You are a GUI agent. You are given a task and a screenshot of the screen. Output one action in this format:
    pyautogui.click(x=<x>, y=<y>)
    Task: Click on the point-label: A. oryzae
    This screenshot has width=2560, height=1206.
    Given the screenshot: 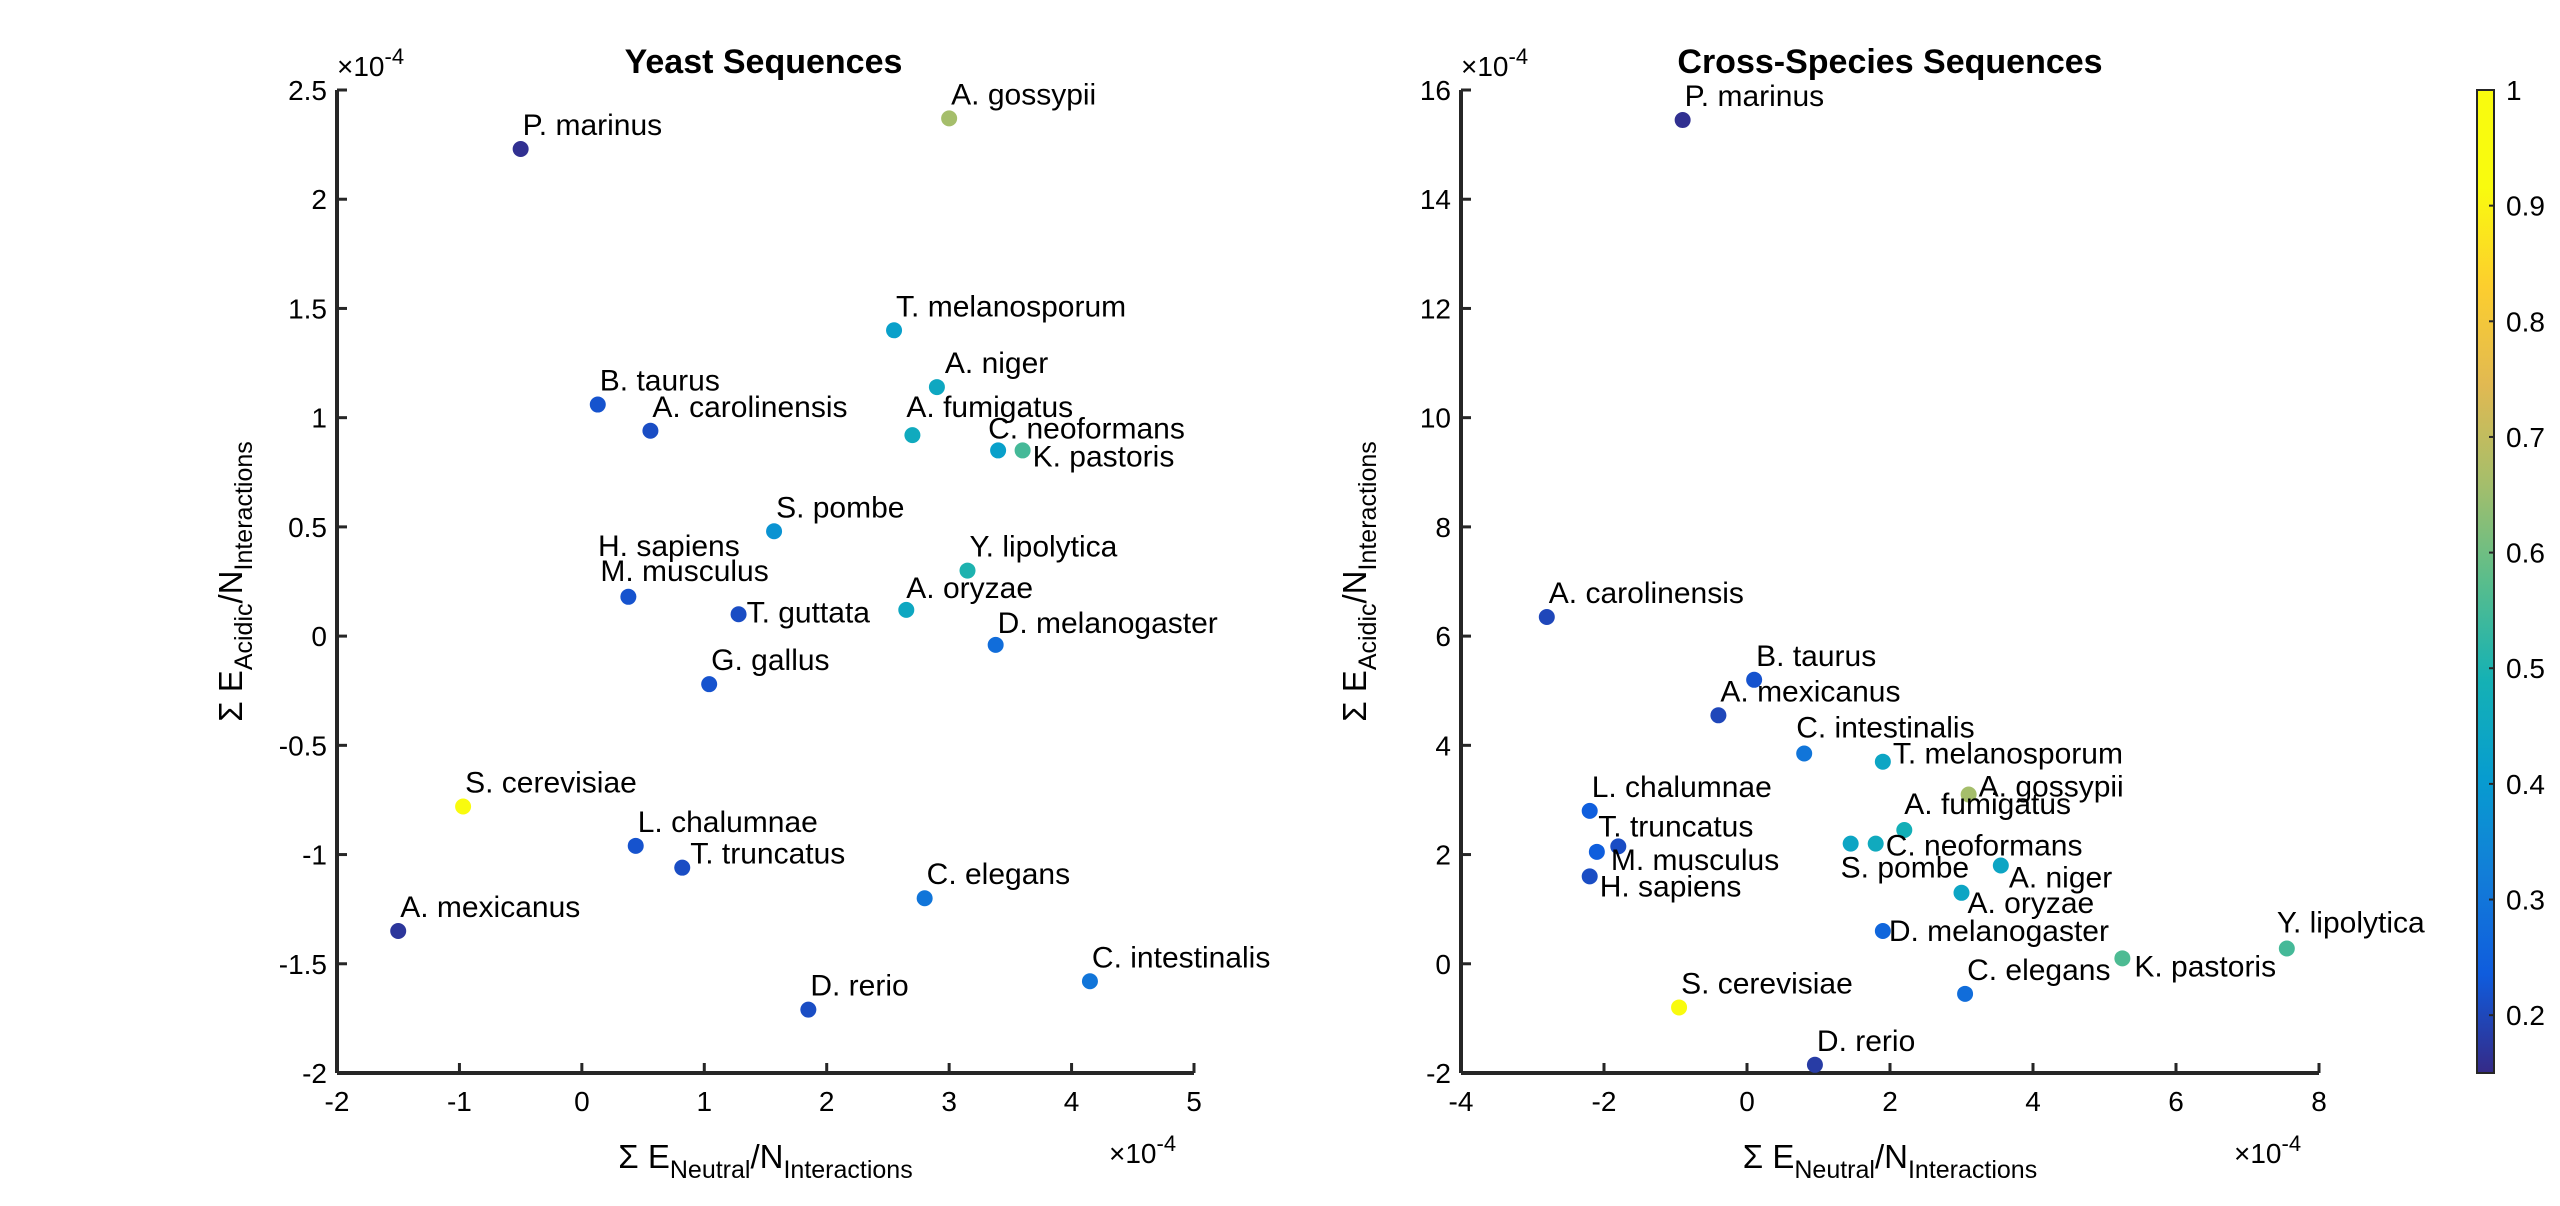 What is the action you would take?
    pyautogui.click(x=2031, y=903)
    